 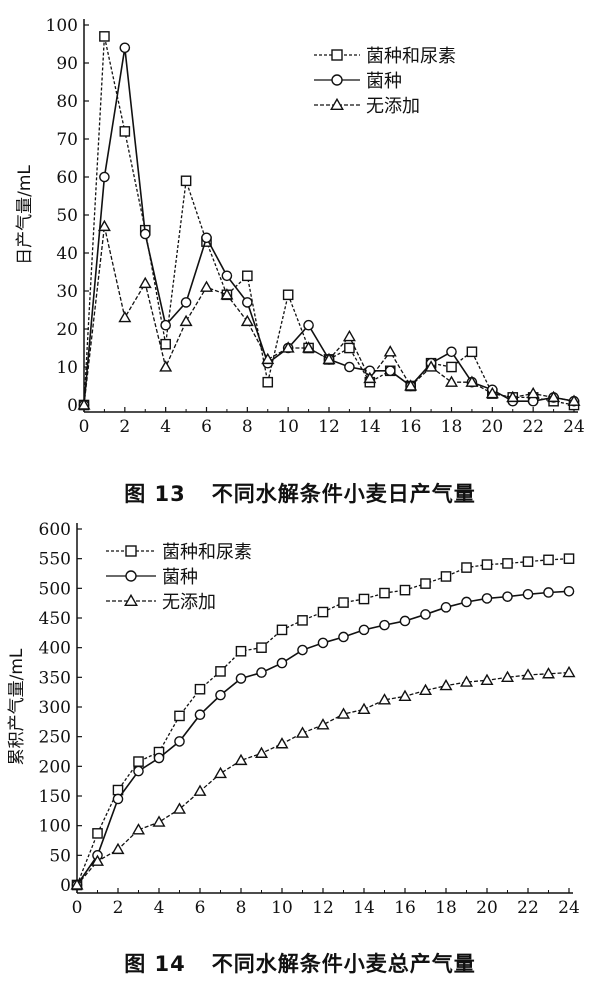 I want to click on chart1-y-tick-label: 70, so click(x=67, y=140).